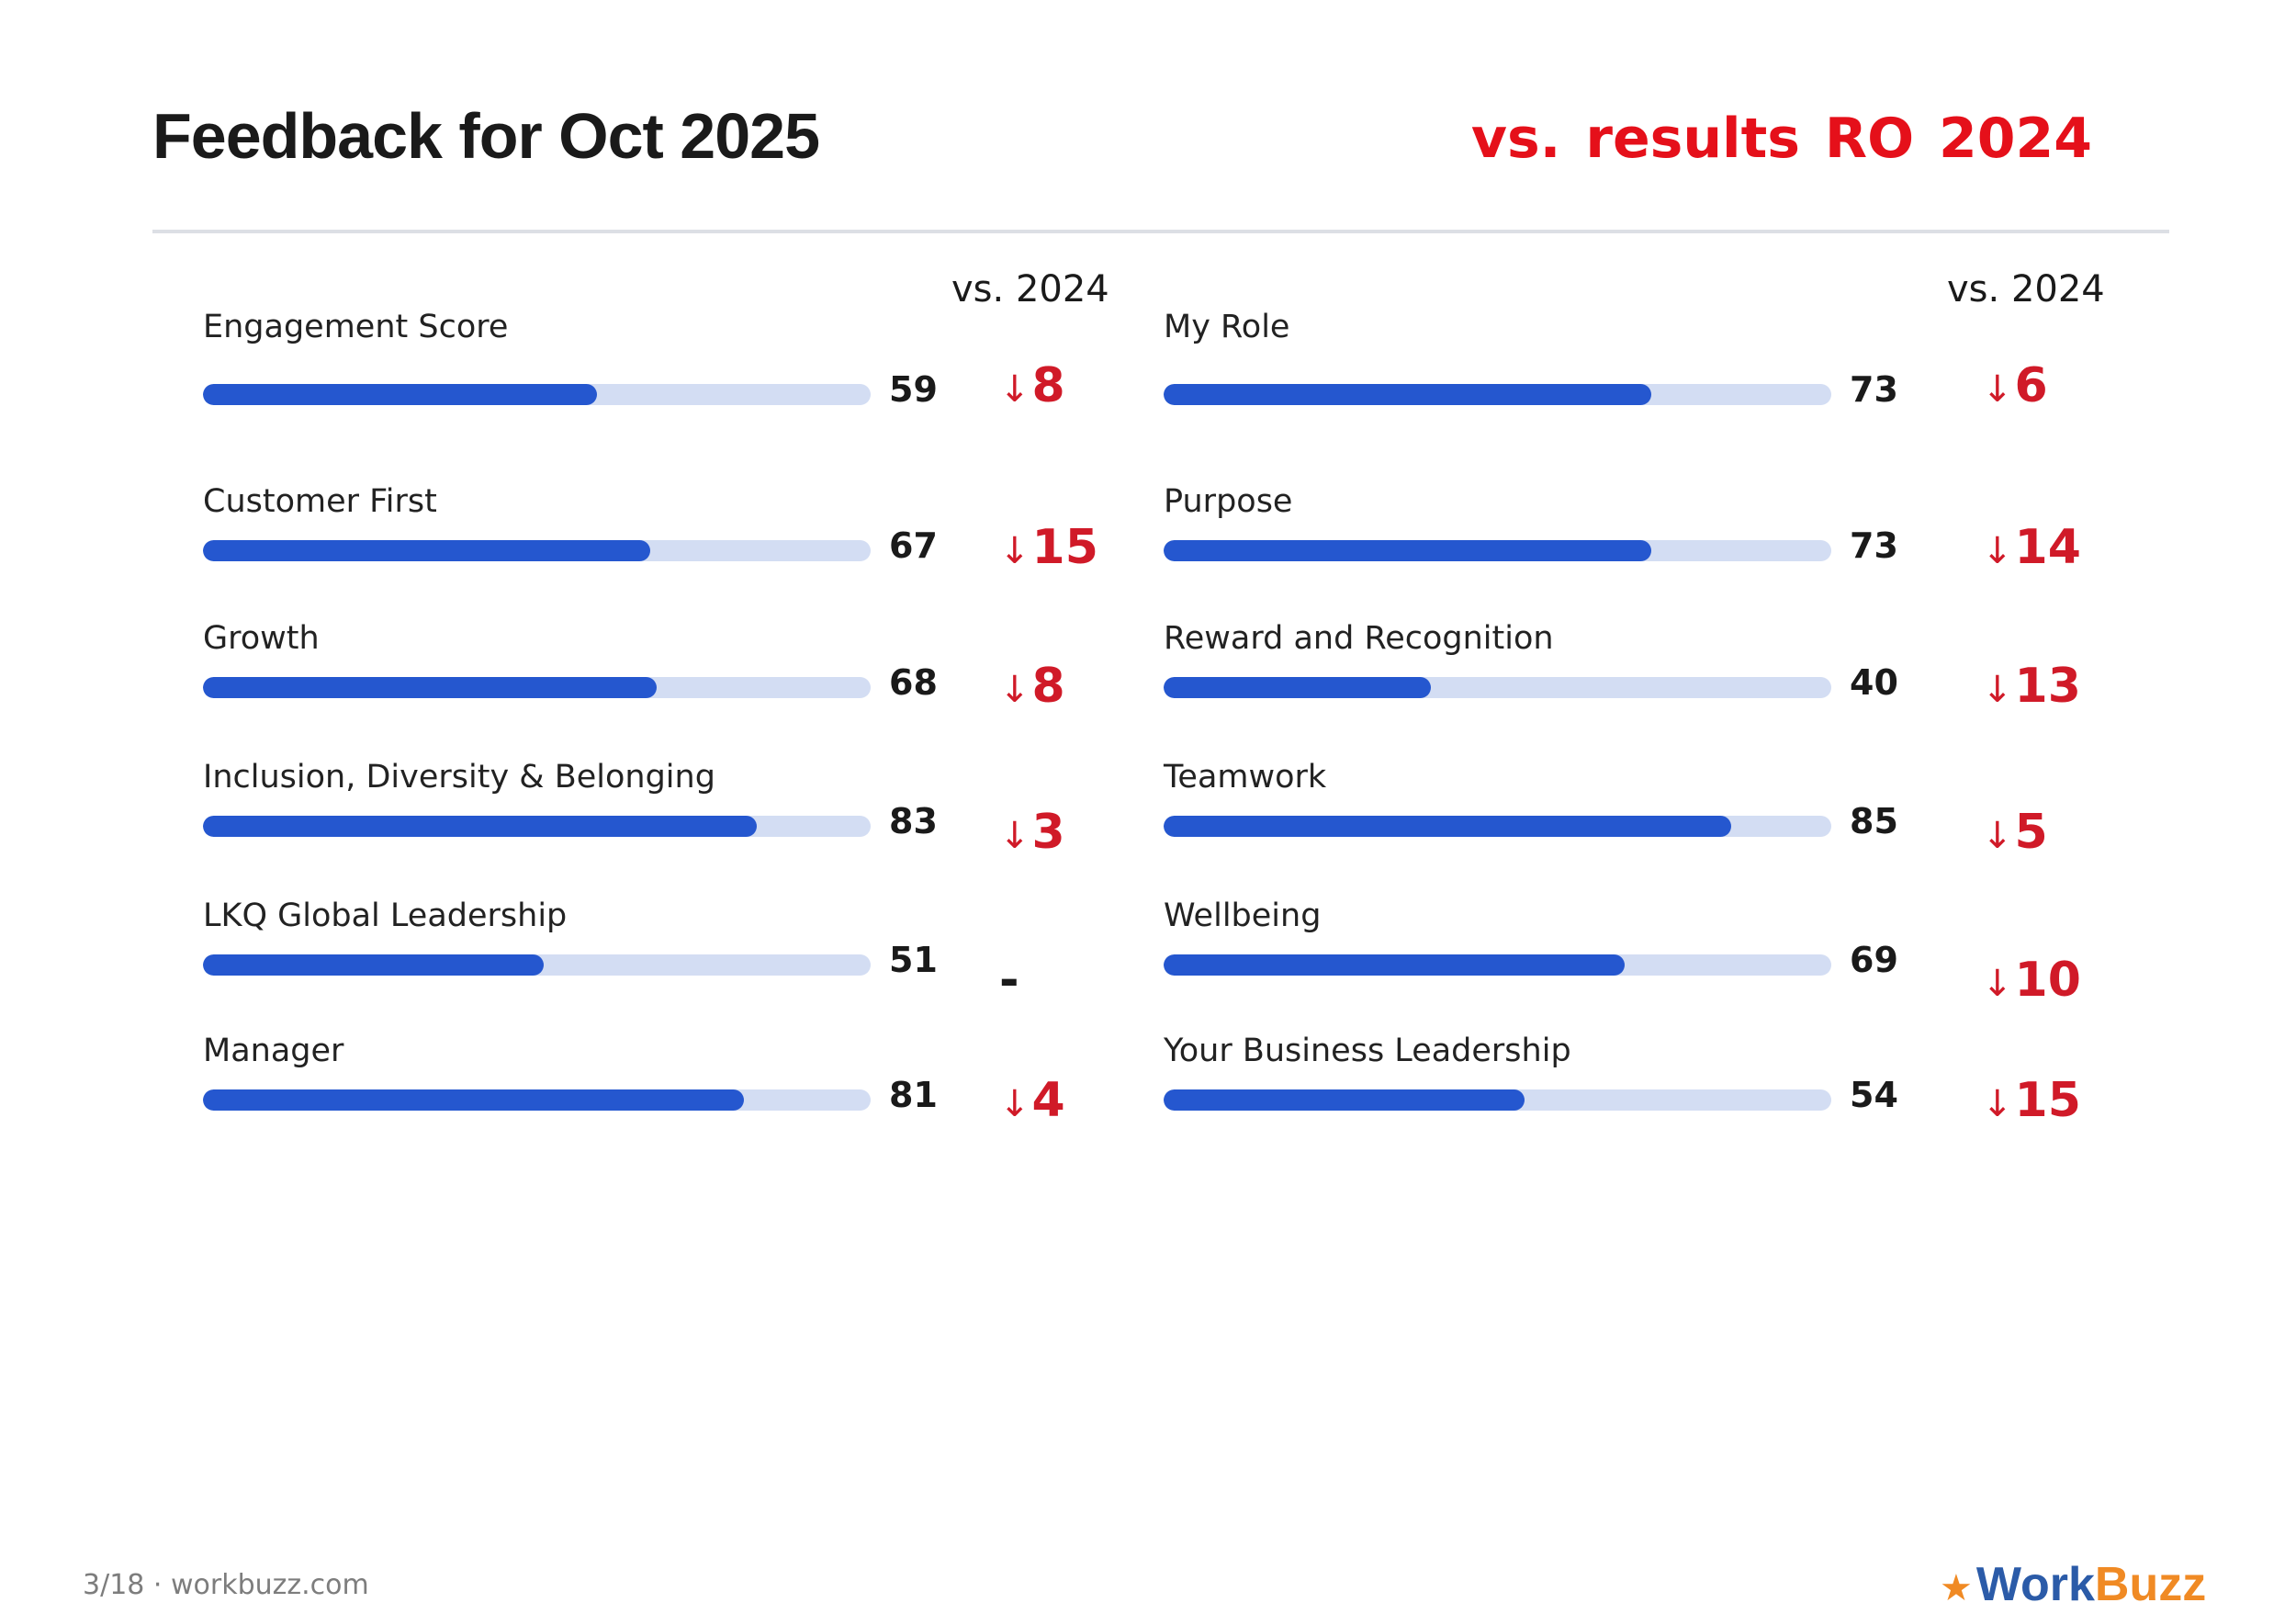  I want to click on score-value: 54, so click(1874, 1095).